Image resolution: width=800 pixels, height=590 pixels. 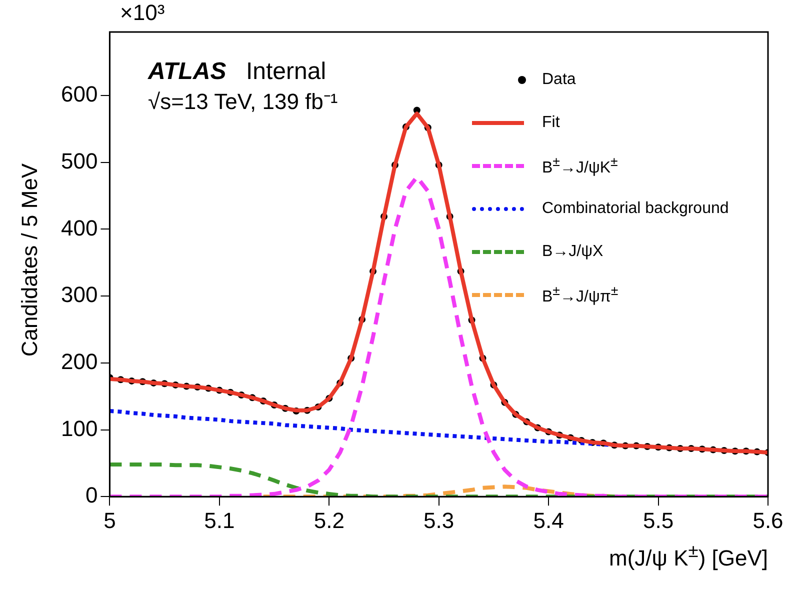 What do you see at coordinates (658, 520) in the screenshot?
I see `x-tick-label: 5.5` at bounding box center [658, 520].